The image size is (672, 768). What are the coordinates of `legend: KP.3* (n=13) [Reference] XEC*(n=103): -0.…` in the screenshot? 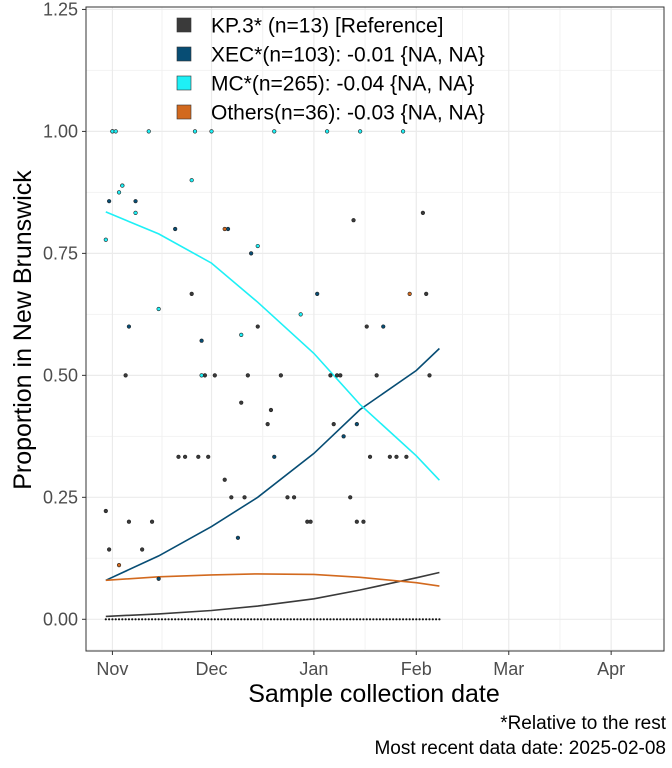 It's located at (330, 70).